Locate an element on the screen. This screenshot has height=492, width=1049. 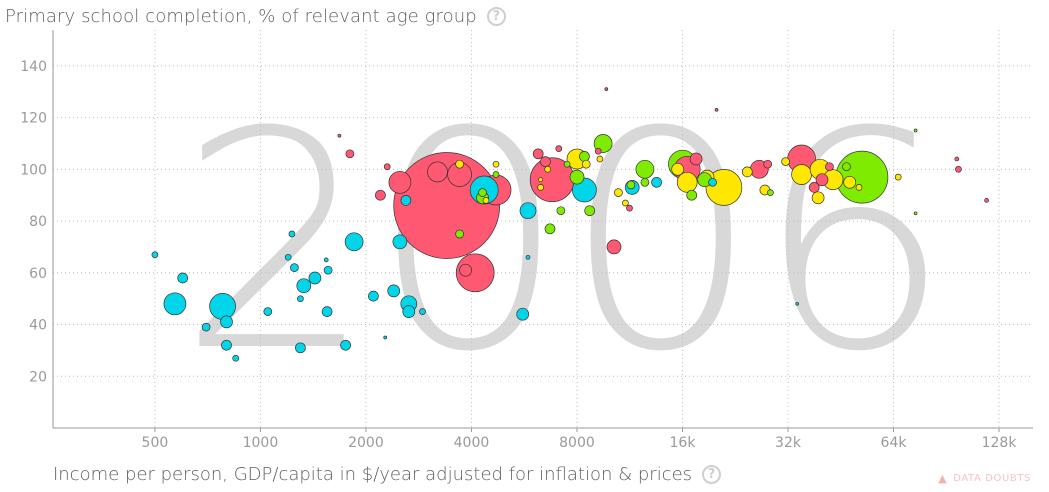
x-tick-label: 64k is located at coordinates (894, 443).